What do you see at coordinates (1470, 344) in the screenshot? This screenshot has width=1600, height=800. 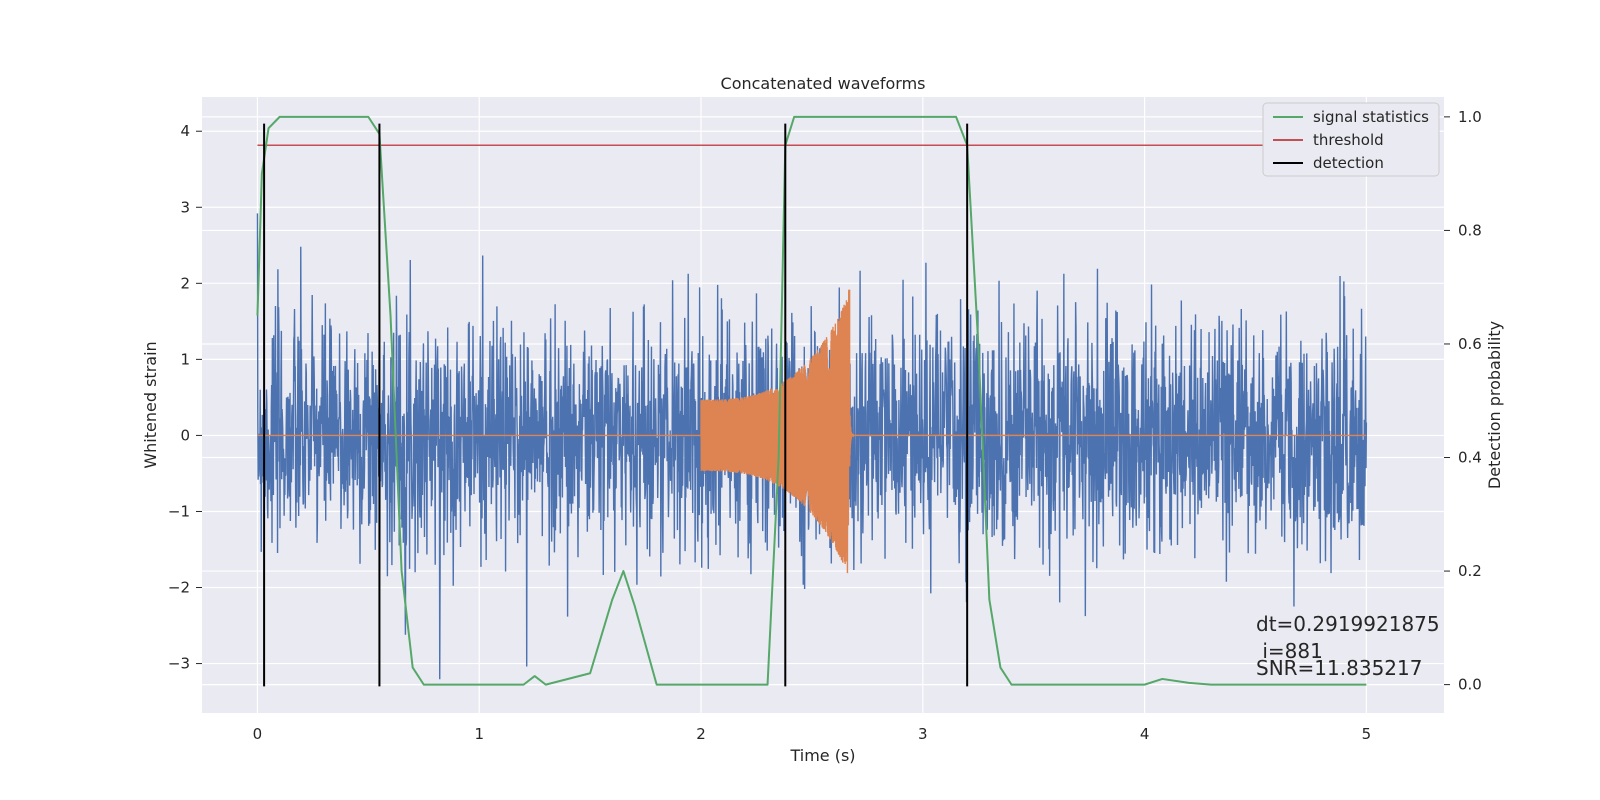 I see `right-y-tick-label: 0.6` at bounding box center [1470, 344].